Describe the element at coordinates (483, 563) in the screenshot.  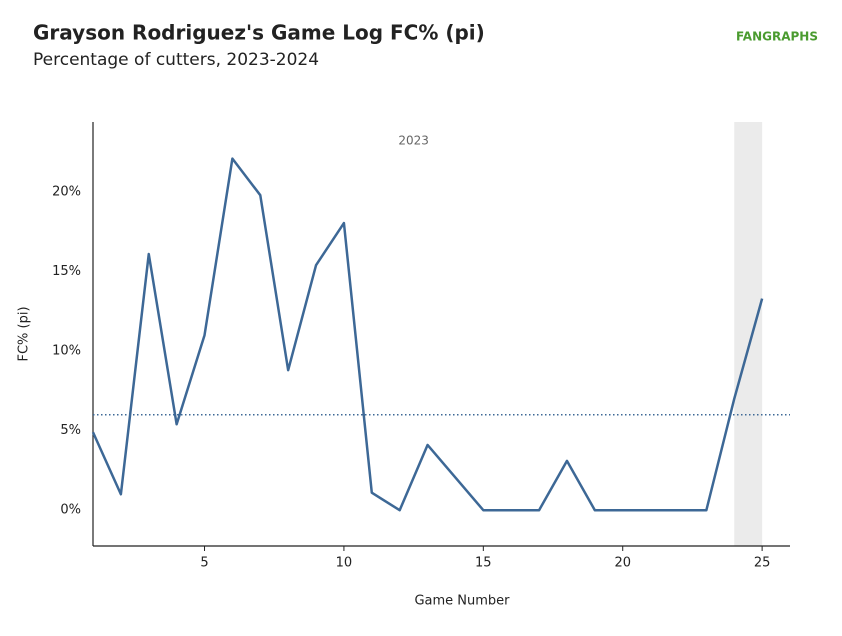
I see `x-tick-label: 15` at that location.